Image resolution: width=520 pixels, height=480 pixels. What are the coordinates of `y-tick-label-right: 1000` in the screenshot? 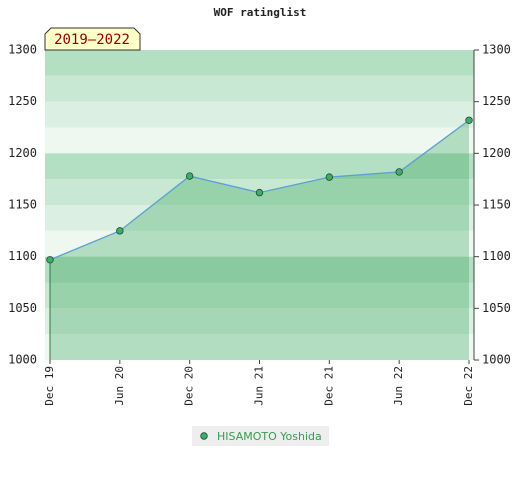 It's located at (496, 360).